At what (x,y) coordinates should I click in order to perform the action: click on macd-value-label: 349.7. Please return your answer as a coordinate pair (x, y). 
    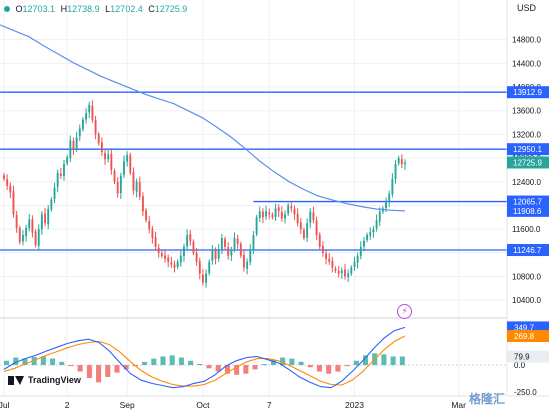
    Looking at the image, I should click on (524, 327).